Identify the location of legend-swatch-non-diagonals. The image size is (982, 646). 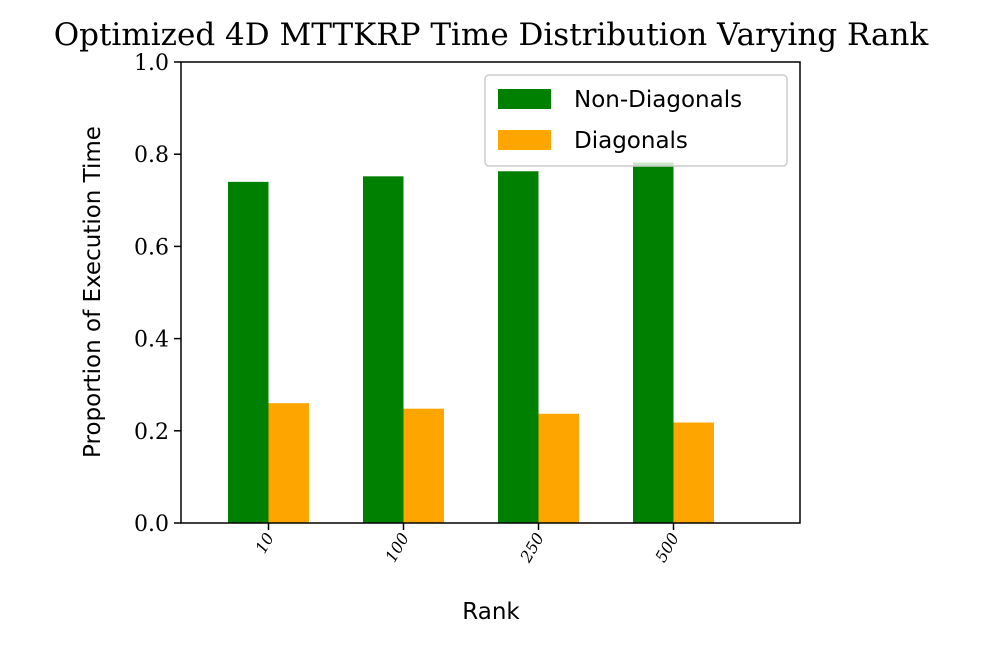
(524, 99).